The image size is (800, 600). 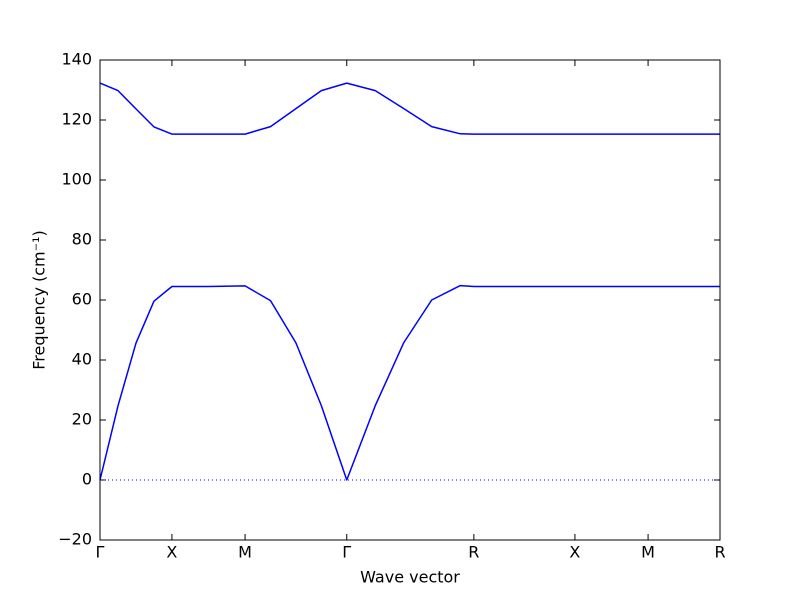 What do you see at coordinates (409, 108) in the screenshot?
I see `band-line` at bounding box center [409, 108].